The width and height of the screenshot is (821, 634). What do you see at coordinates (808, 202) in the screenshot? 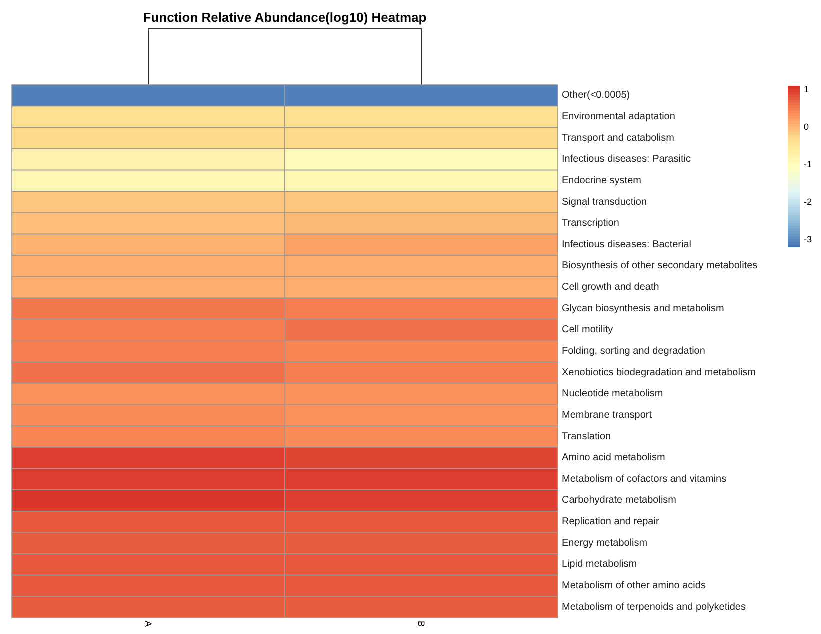
I see `color-bar-label: -2` at bounding box center [808, 202].